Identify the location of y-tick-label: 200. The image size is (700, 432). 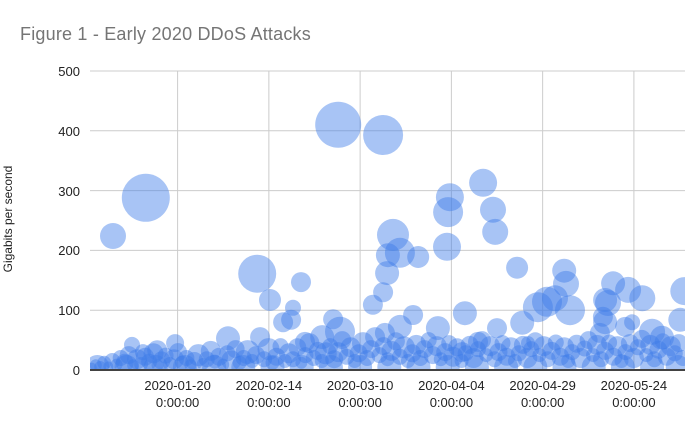
(69, 251).